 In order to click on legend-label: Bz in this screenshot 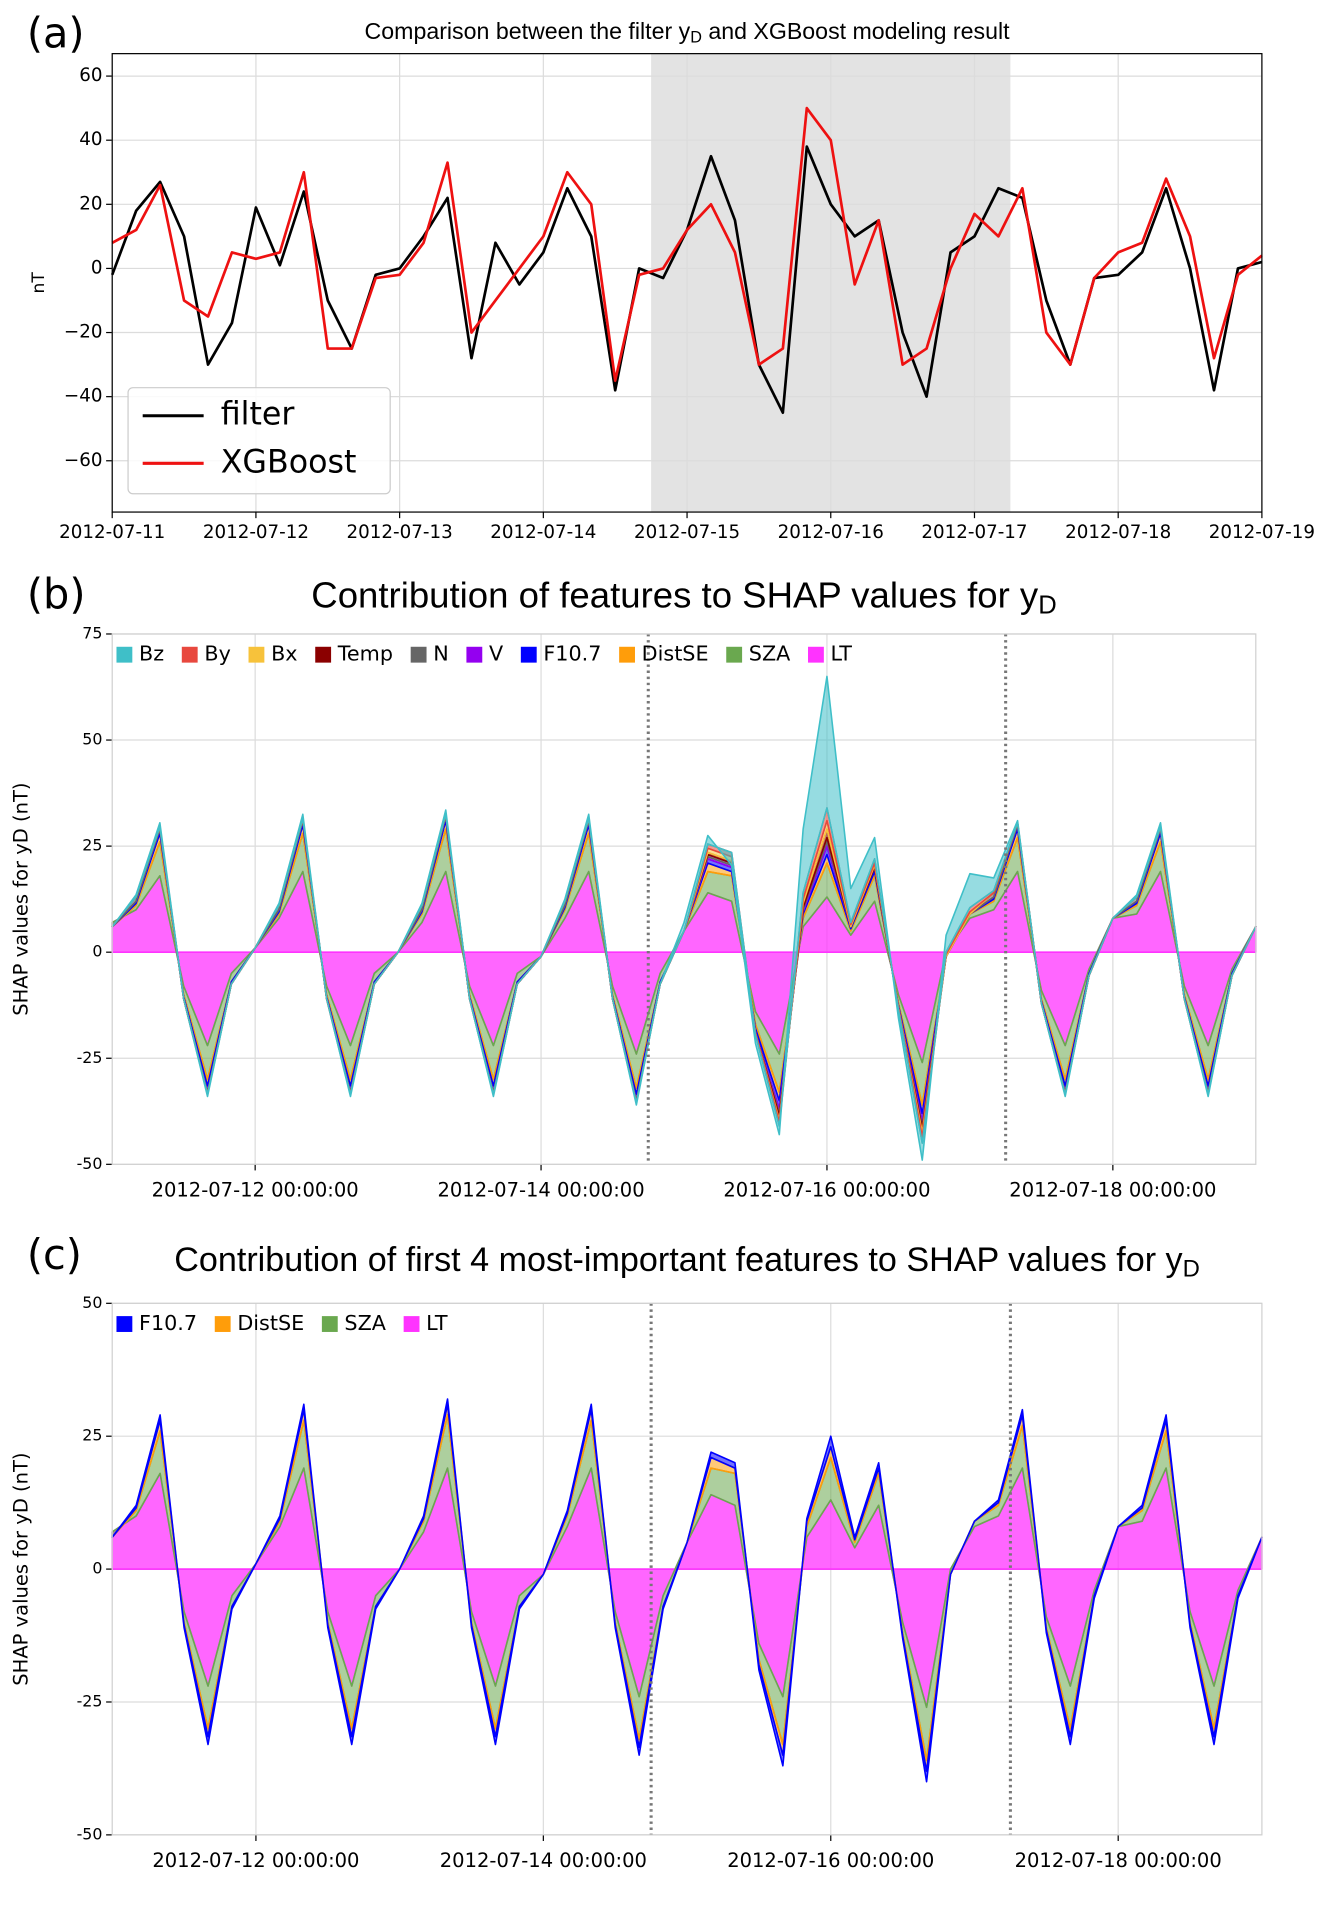, I will do `click(151, 654)`.